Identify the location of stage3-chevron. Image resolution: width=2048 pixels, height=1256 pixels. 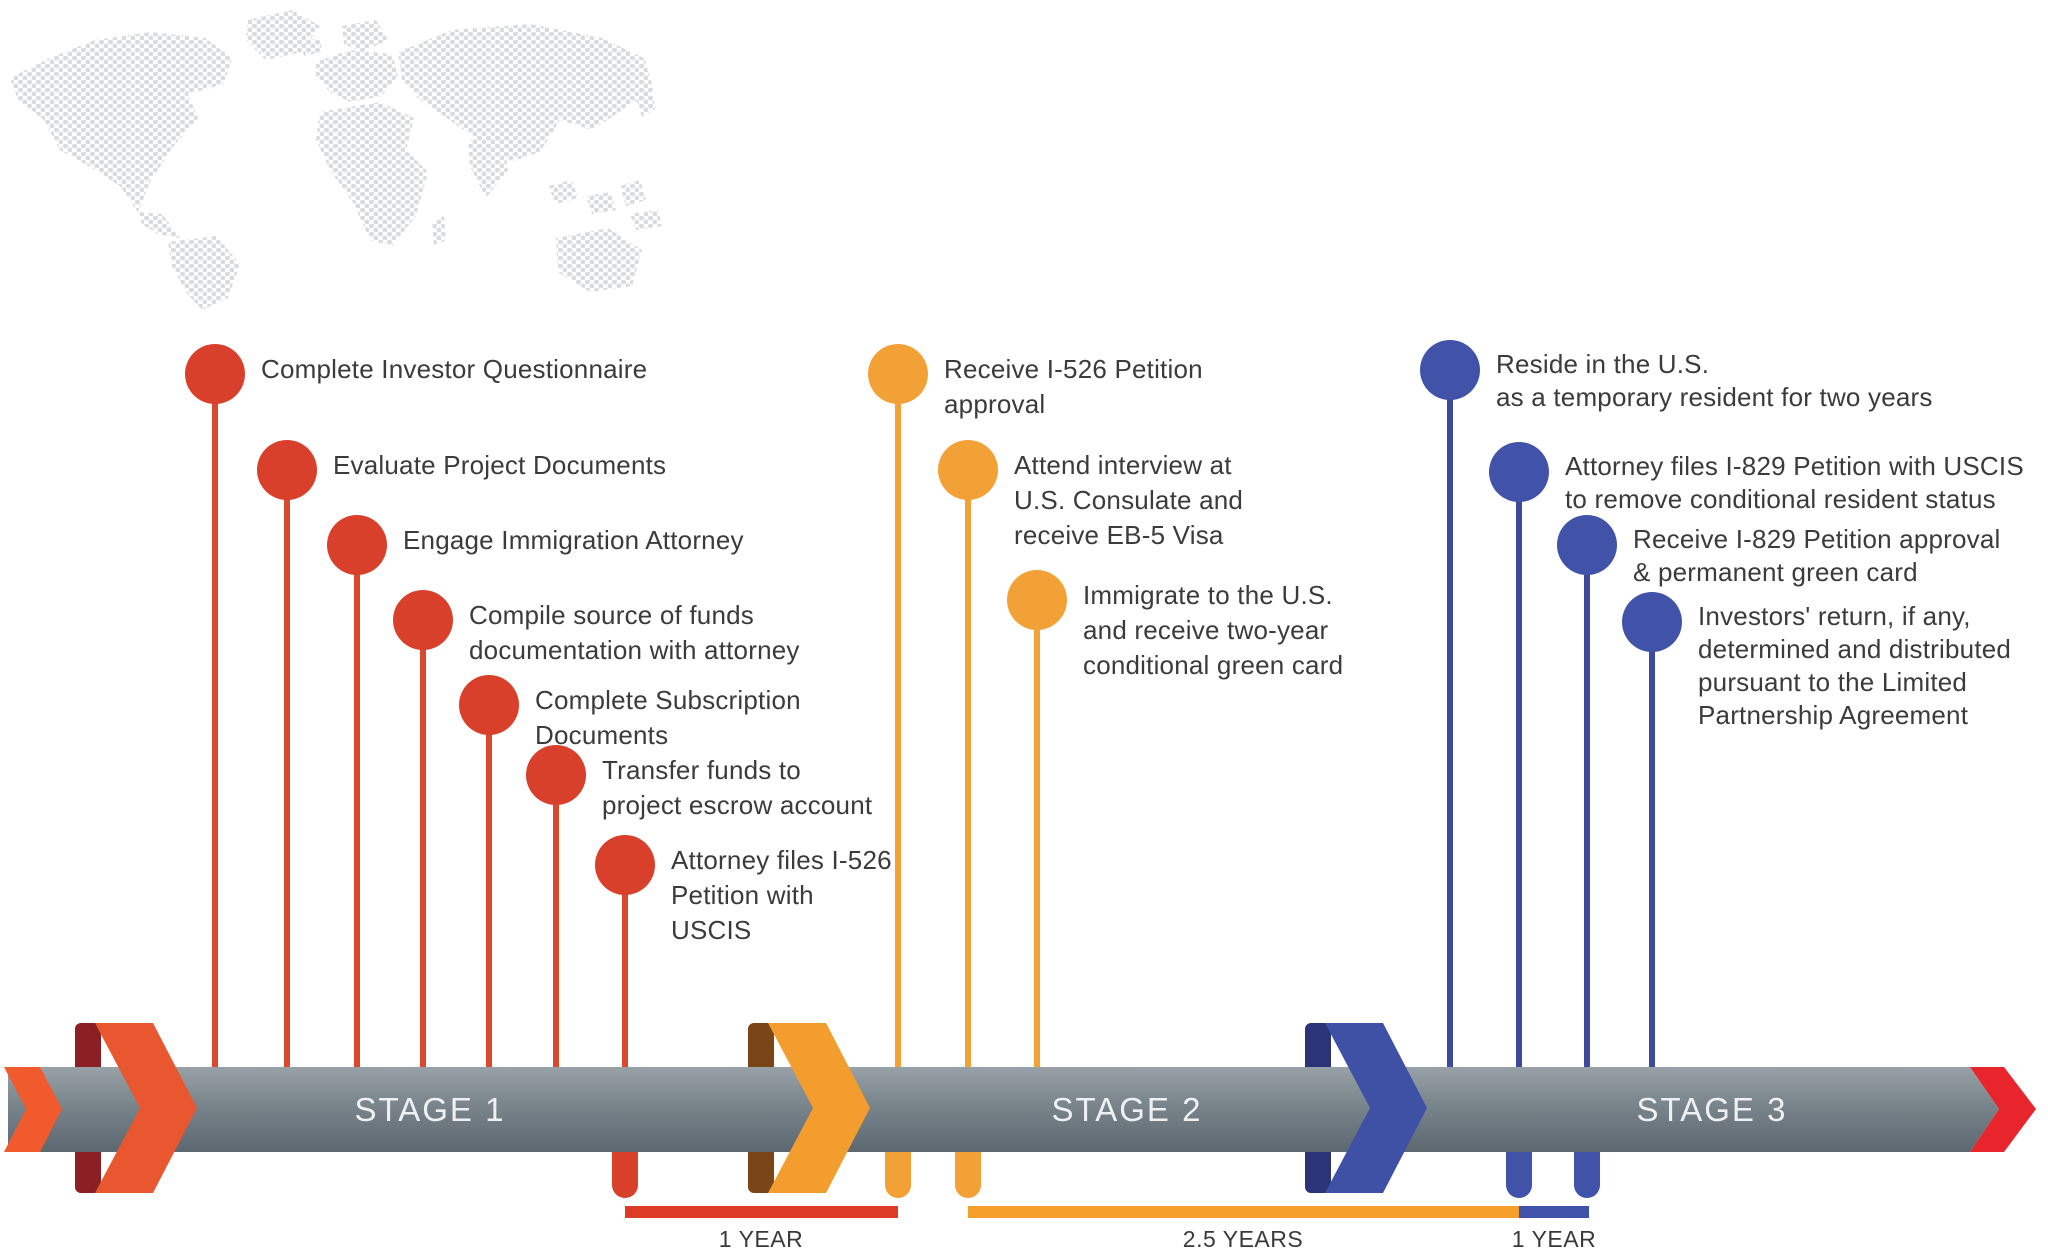
(1376, 1108).